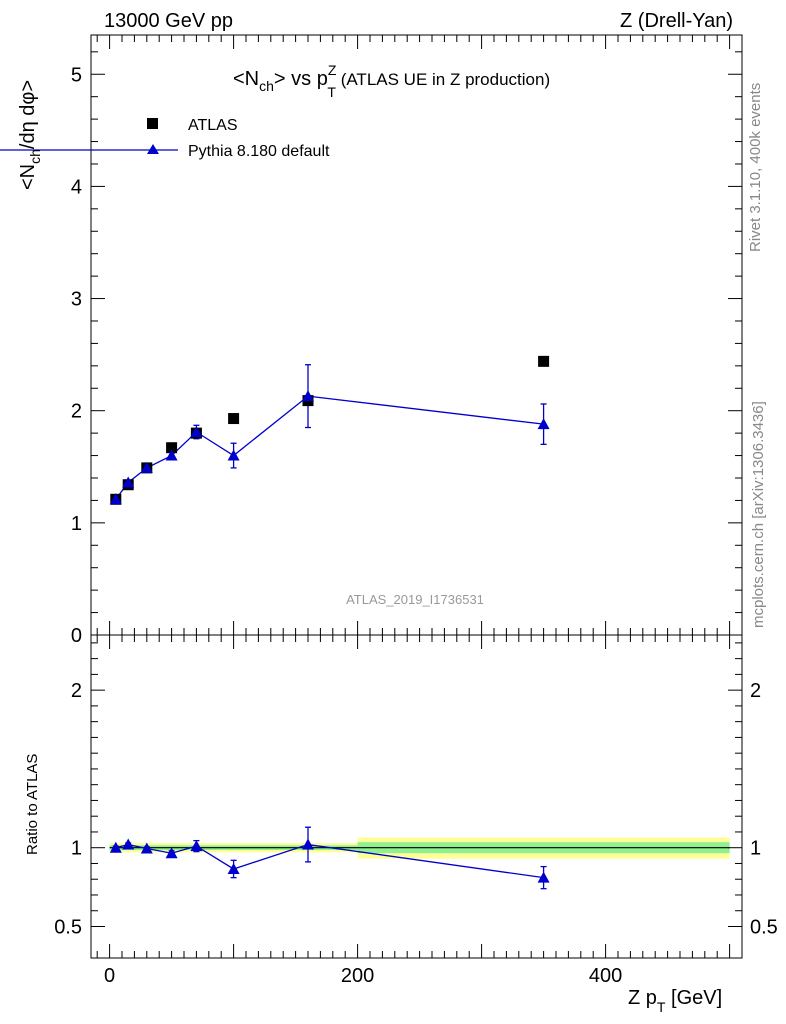  Describe the element at coordinates (605, 976) in the screenshot. I see `xtick-label: 400` at that location.